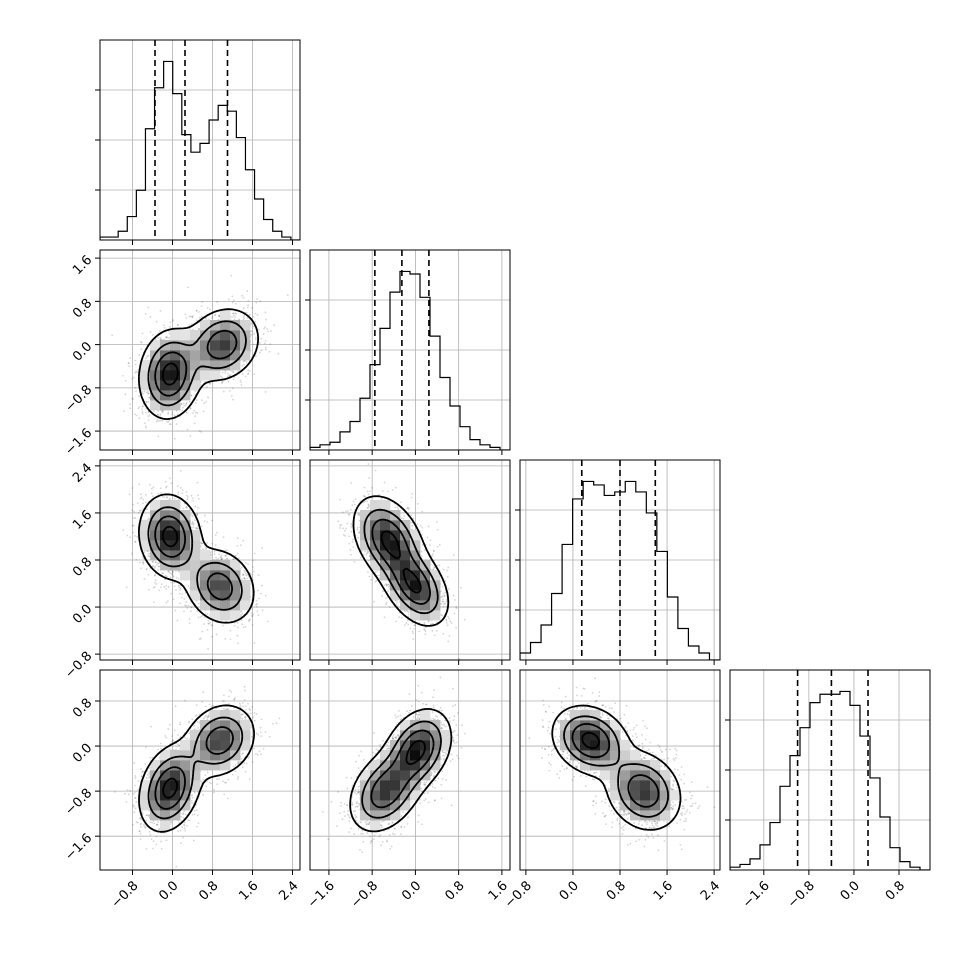 This screenshot has width=970, height=970. What do you see at coordinates (82, 473) in the screenshot?
I see `y-tick-label: 2.4` at bounding box center [82, 473].